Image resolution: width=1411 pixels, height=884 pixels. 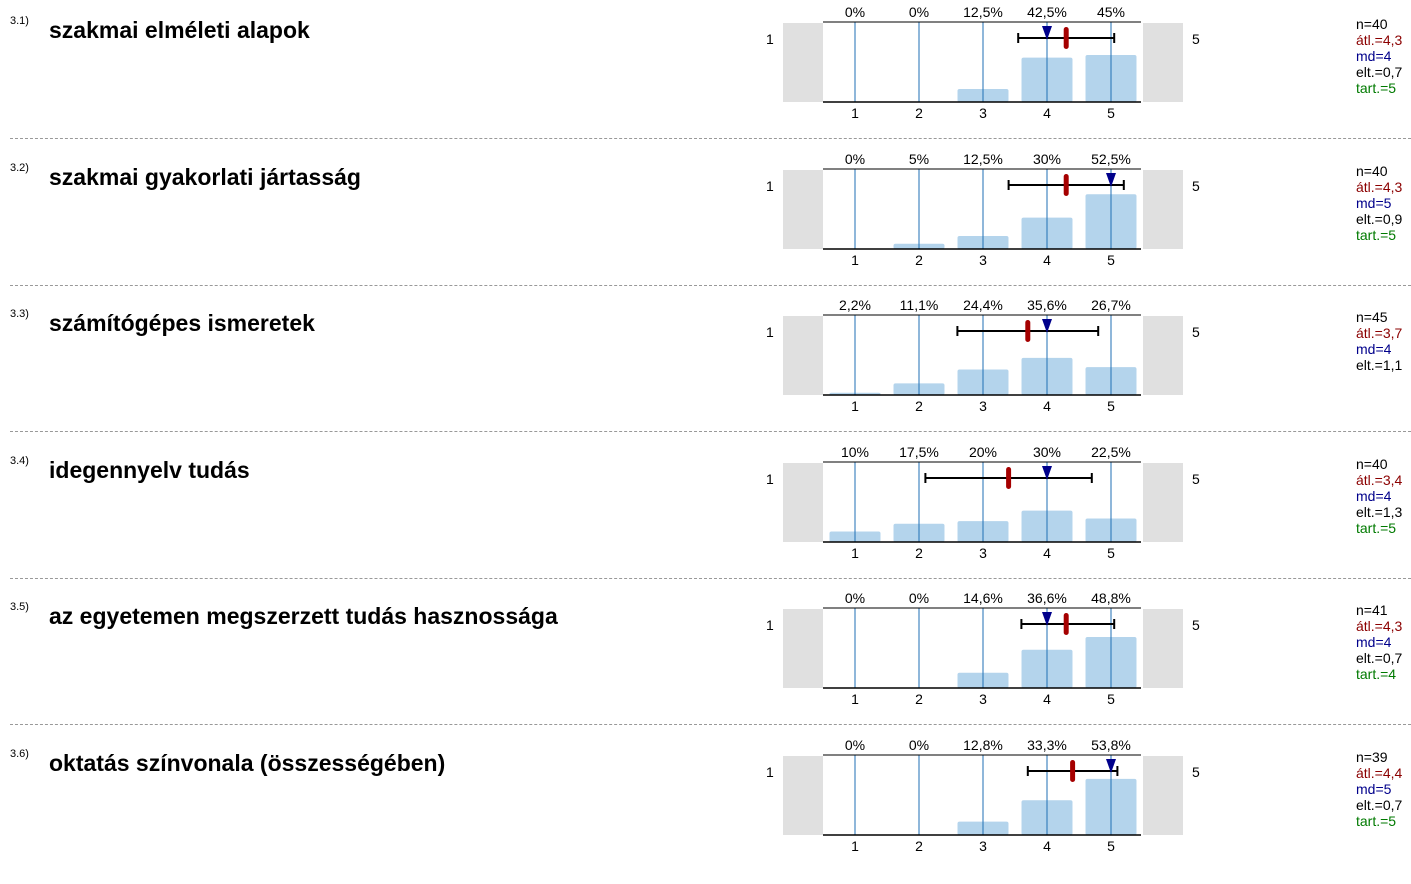 What do you see at coordinates (983, 63) in the screenshot?
I see `distribution-chart: 0% 0% 12,5% 42,5% 45% 1 2 3 4 5` at bounding box center [983, 63].